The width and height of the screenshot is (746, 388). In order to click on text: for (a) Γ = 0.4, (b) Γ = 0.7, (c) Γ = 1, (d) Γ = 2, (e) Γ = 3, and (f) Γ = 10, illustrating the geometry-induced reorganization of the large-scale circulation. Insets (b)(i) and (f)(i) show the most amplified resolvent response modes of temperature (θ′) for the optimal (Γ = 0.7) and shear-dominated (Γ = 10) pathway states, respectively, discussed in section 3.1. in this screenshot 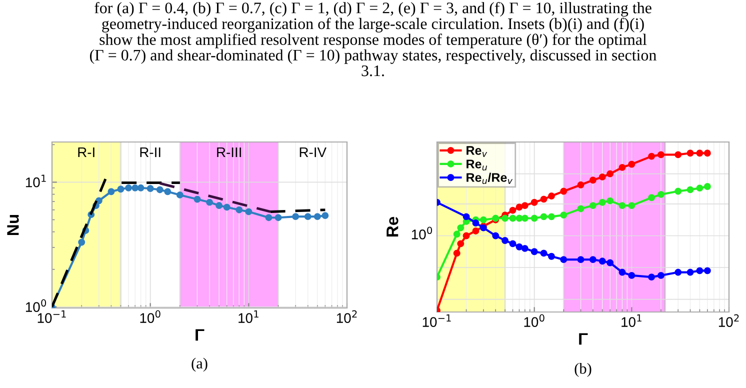, I will do `click(373, 39)`.